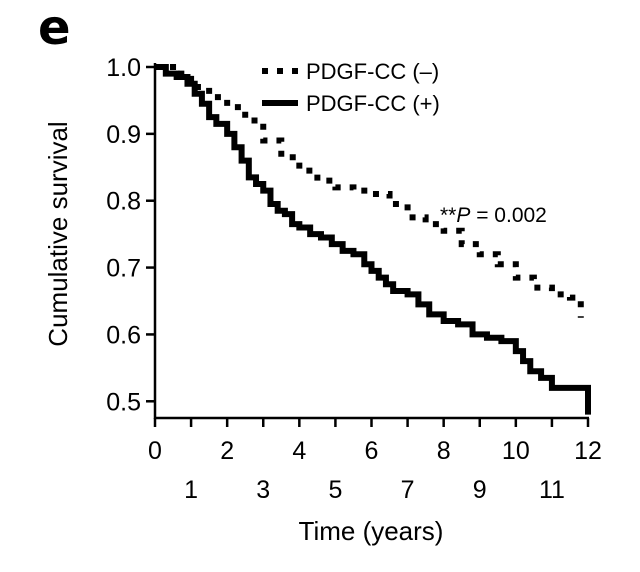  I want to click on x-tick-label: 4, so click(299, 451).